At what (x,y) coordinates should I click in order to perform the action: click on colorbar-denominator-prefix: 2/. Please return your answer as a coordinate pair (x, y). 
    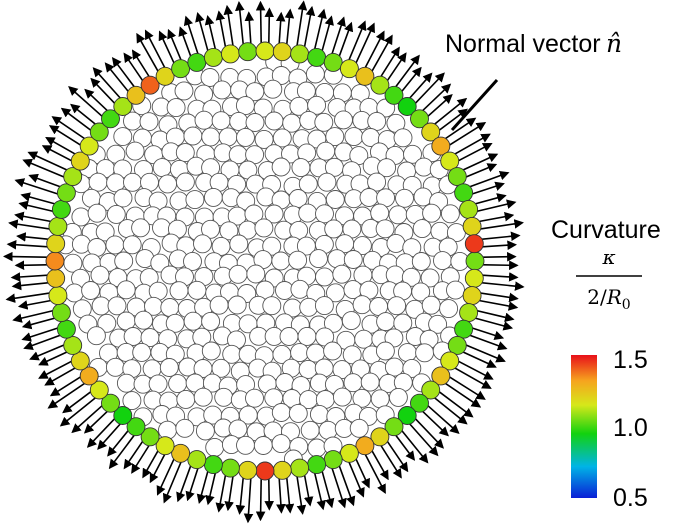
    Looking at the image, I should click on (597, 297).